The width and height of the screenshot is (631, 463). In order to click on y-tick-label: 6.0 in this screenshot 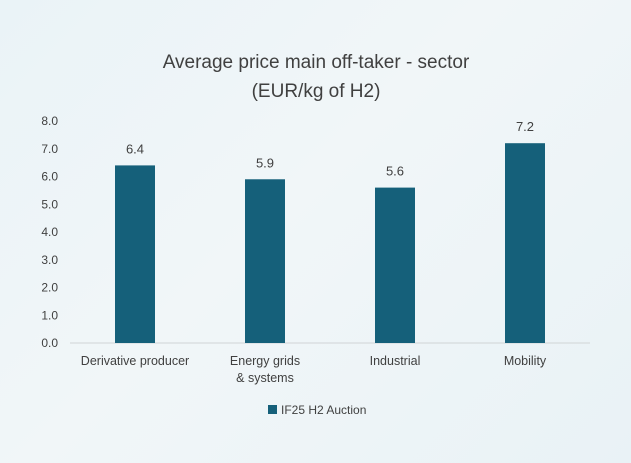, I will do `click(49, 177)`.